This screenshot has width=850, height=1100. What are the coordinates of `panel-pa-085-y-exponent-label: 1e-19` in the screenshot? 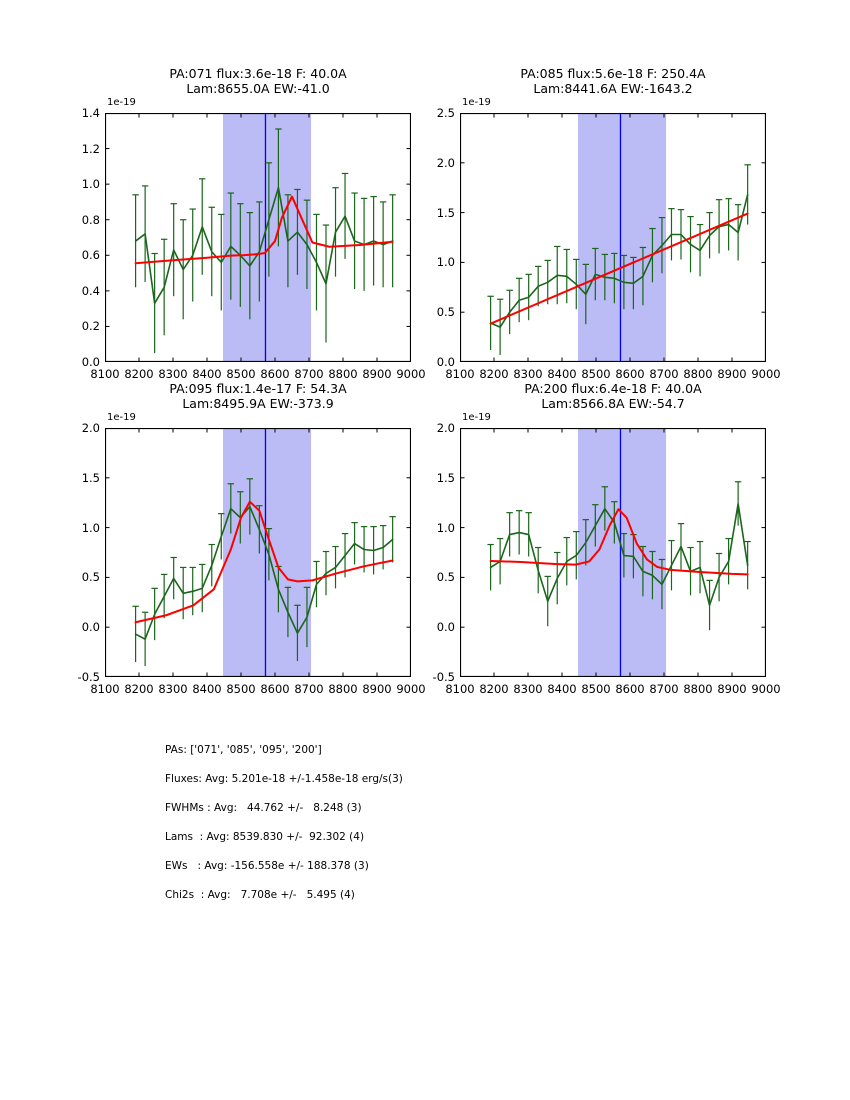 It's located at (476, 102).